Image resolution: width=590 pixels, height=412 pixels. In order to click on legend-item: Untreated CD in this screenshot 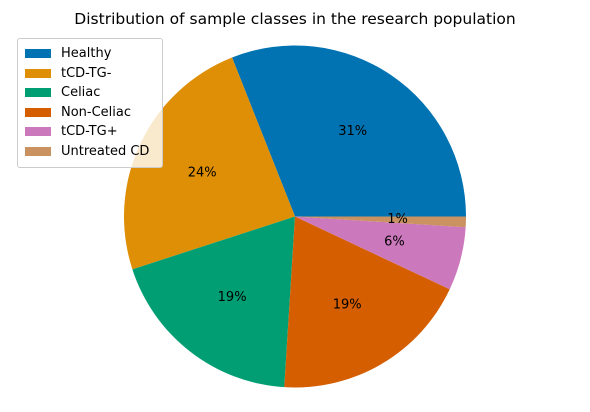, I will do `click(90, 152)`.